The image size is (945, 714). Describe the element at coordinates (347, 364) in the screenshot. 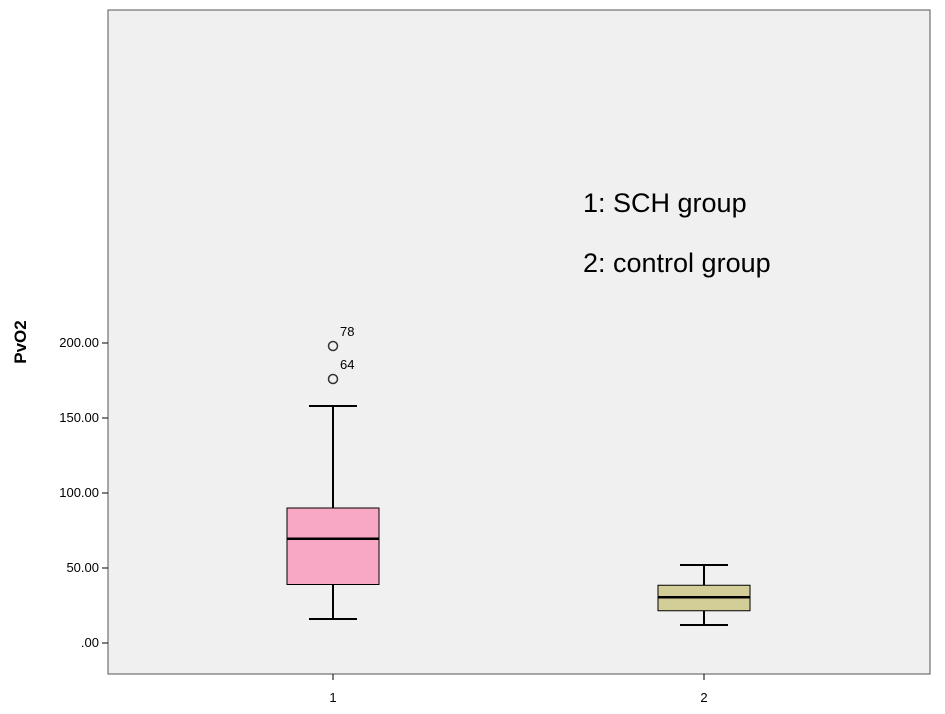

I see `outlier-label: 64` at that location.